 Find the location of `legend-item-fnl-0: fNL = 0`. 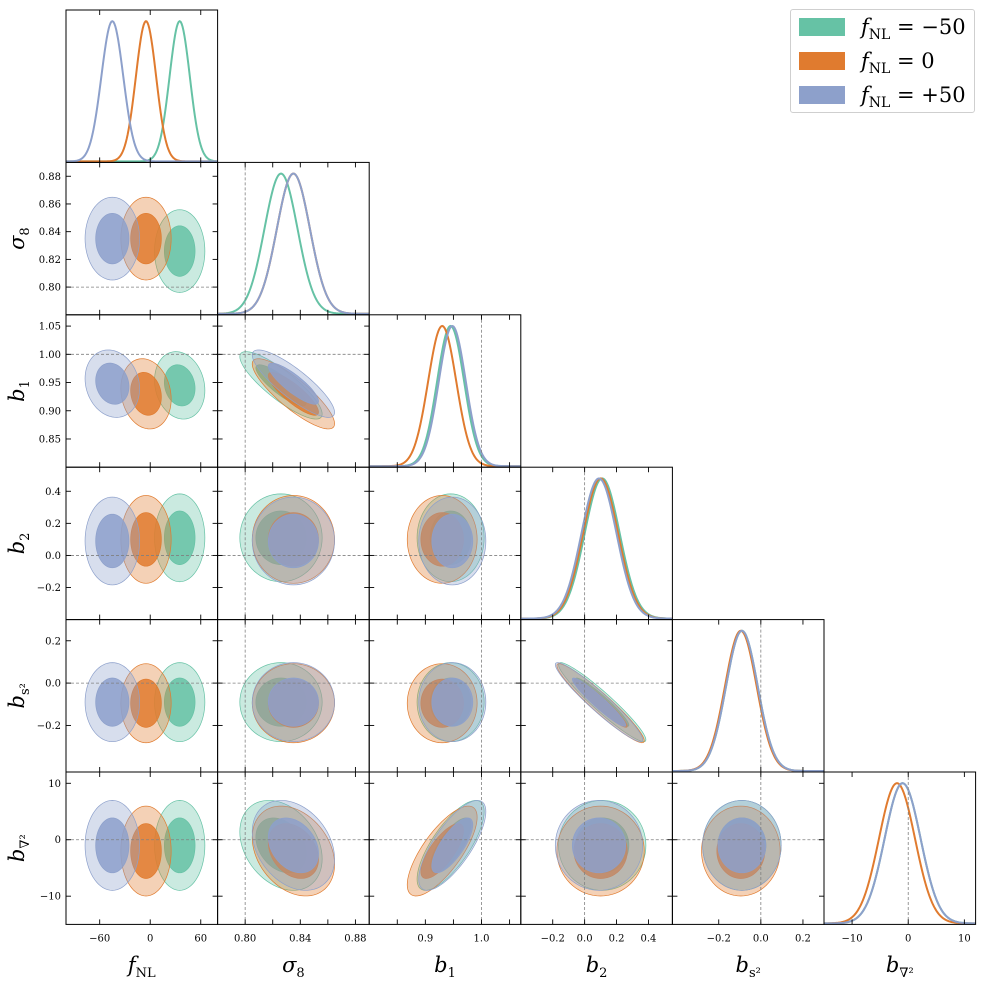

legend-item-fnl-0: fNL = 0 is located at coordinates (885, 62).